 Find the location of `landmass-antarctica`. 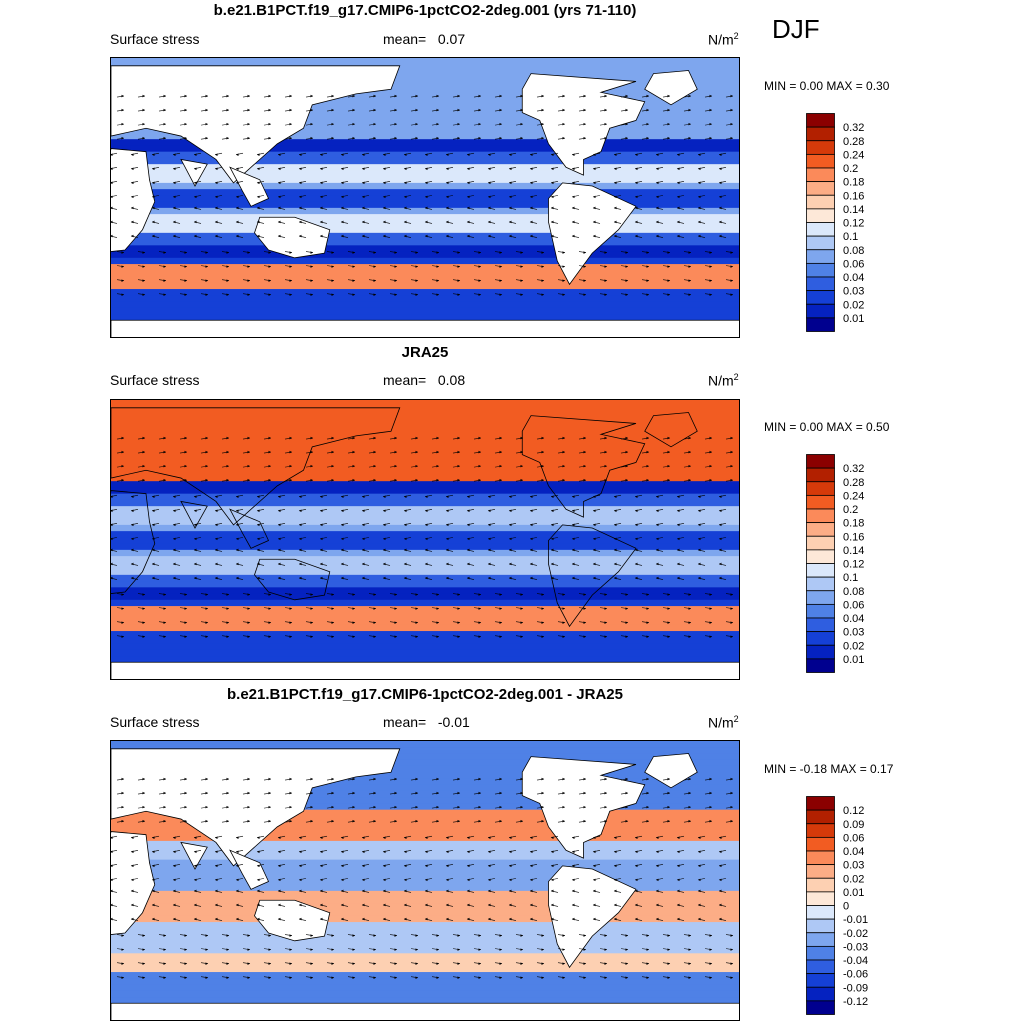

landmass-antarctica is located at coordinates (425, 1011).